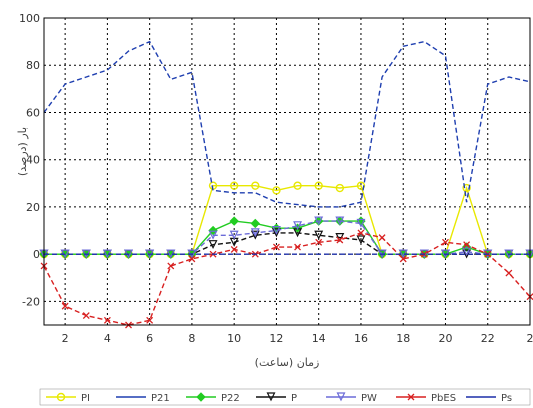 This screenshot has width=533, height=408. What do you see at coordinates (191, 338) in the screenshot?
I see `x-tick-label: 8` at bounding box center [191, 338].